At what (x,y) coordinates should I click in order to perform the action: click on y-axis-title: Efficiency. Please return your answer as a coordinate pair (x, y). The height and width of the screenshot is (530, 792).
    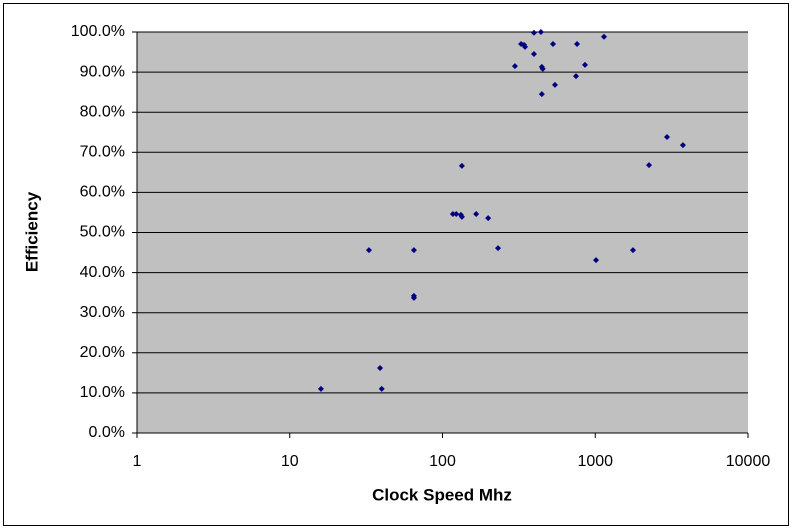
    Looking at the image, I should click on (31, 231).